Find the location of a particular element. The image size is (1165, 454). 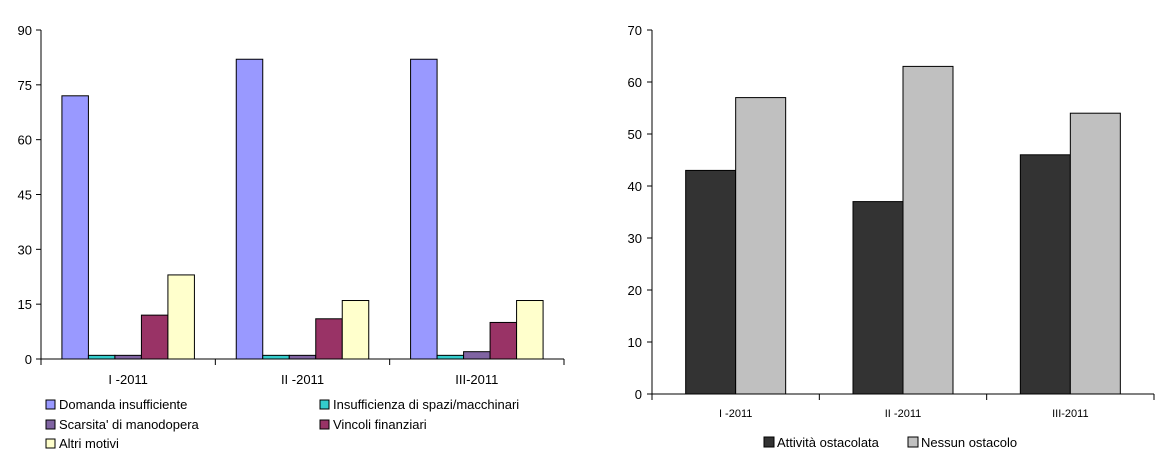

left-legend-label: Insufficienza di spazi/macchinari is located at coordinates (426, 404).